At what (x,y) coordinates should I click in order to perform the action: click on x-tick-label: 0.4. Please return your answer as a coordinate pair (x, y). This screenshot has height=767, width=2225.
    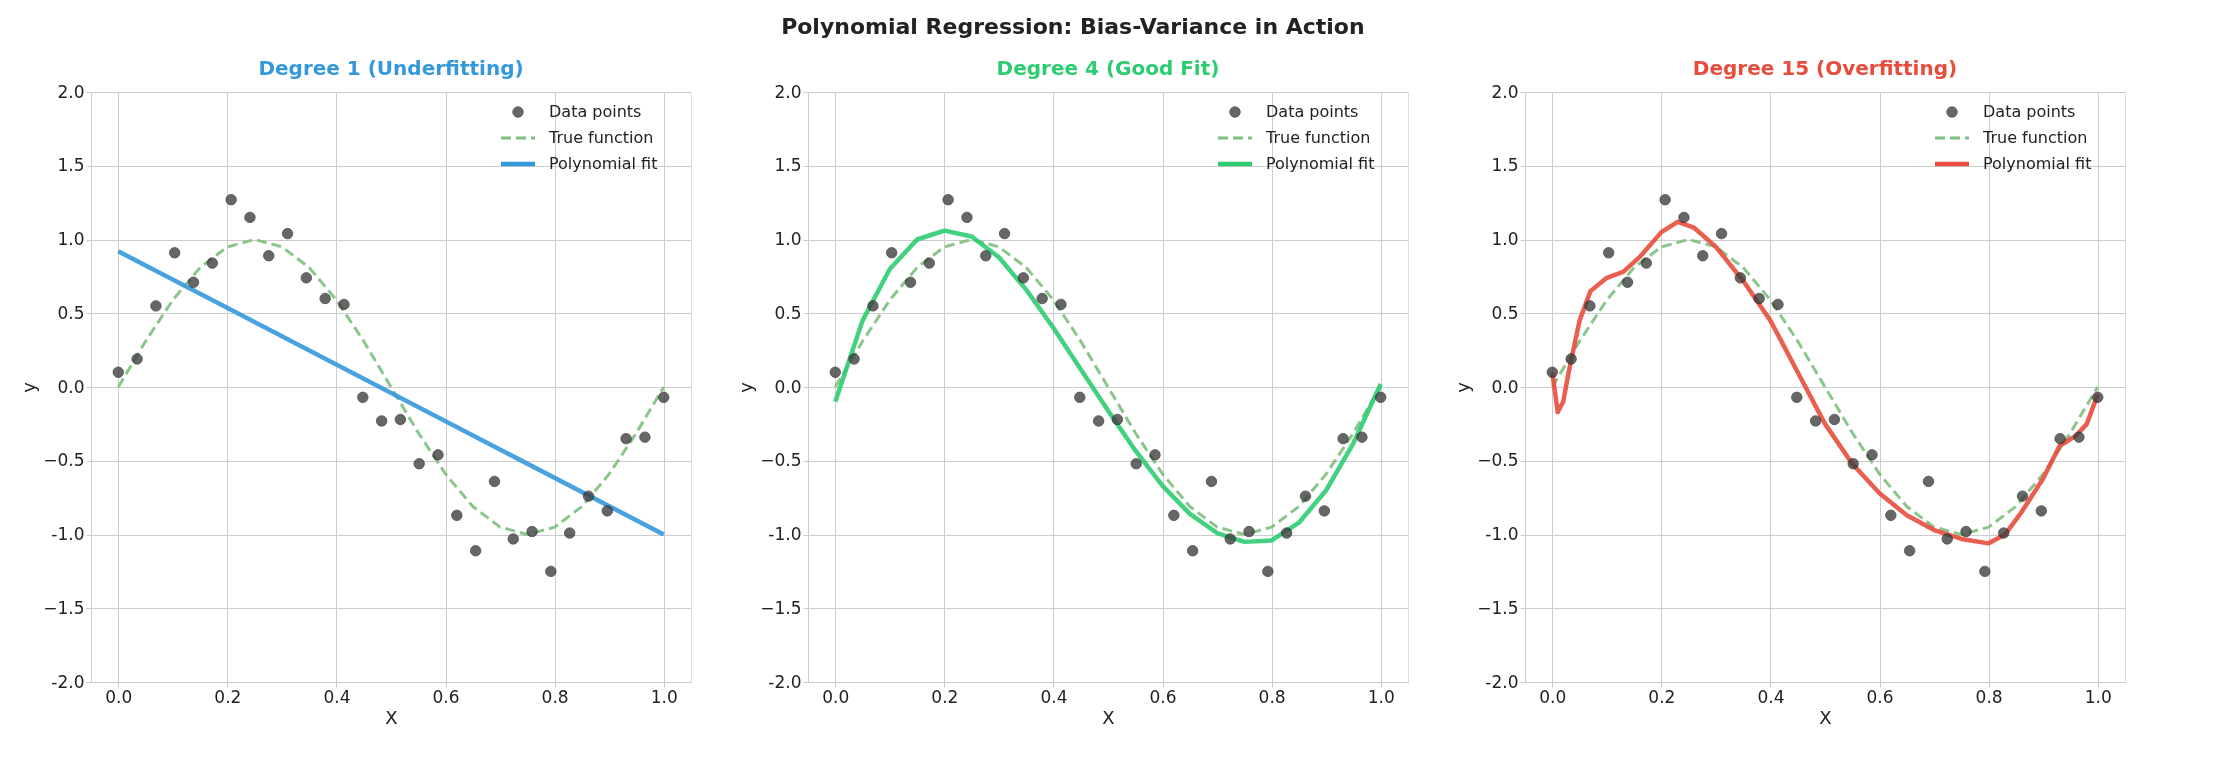
    Looking at the image, I should click on (1054, 696).